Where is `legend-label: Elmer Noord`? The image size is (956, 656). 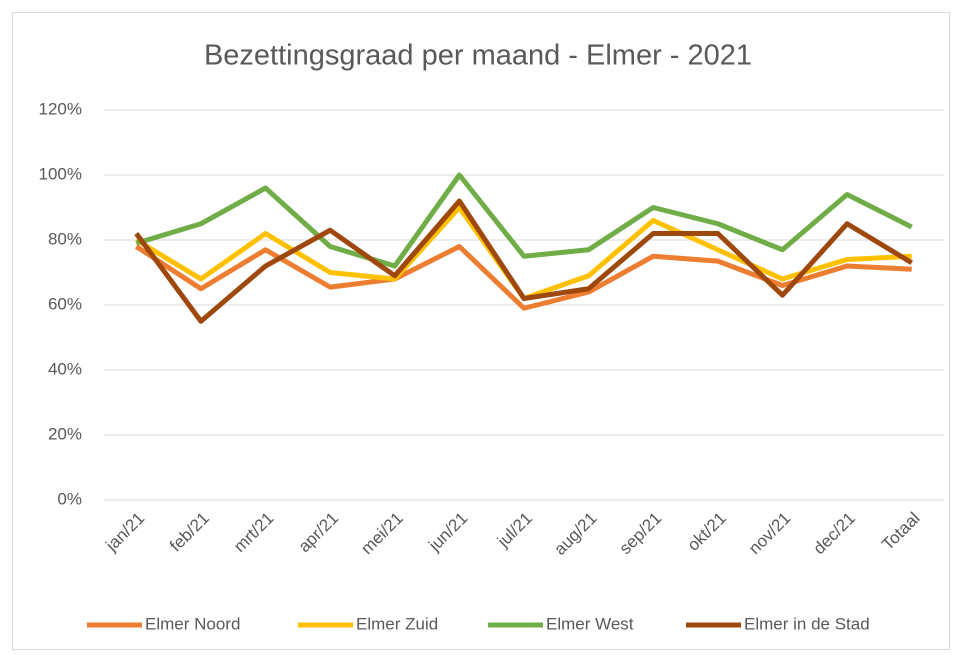 legend-label: Elmer Noord is located at coordinates (192, 623).